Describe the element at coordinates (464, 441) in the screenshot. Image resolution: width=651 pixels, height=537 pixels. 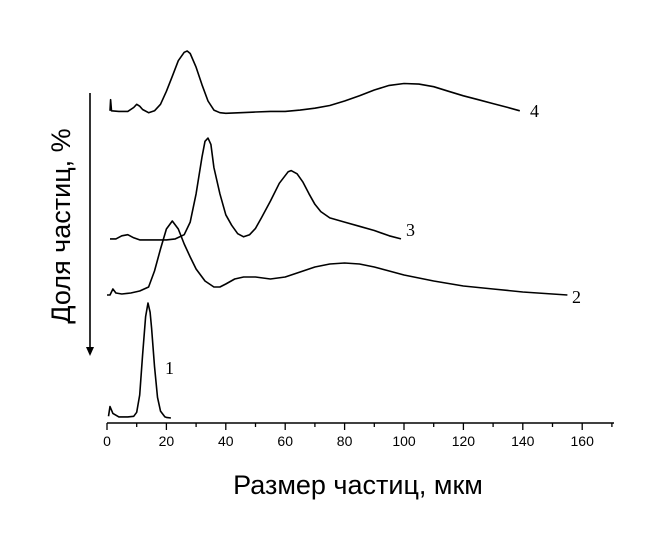
I see `x-tick-label: 120` at that location.